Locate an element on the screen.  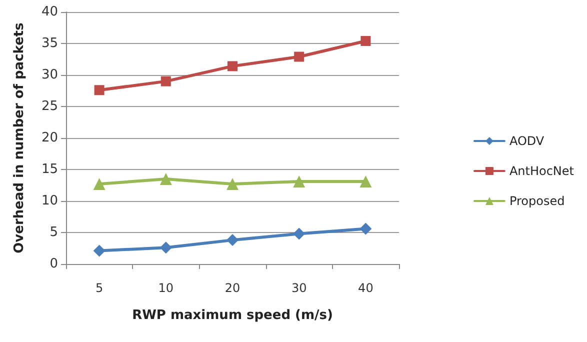
x-tick-label: 10 is located at coordinates (166, 288).